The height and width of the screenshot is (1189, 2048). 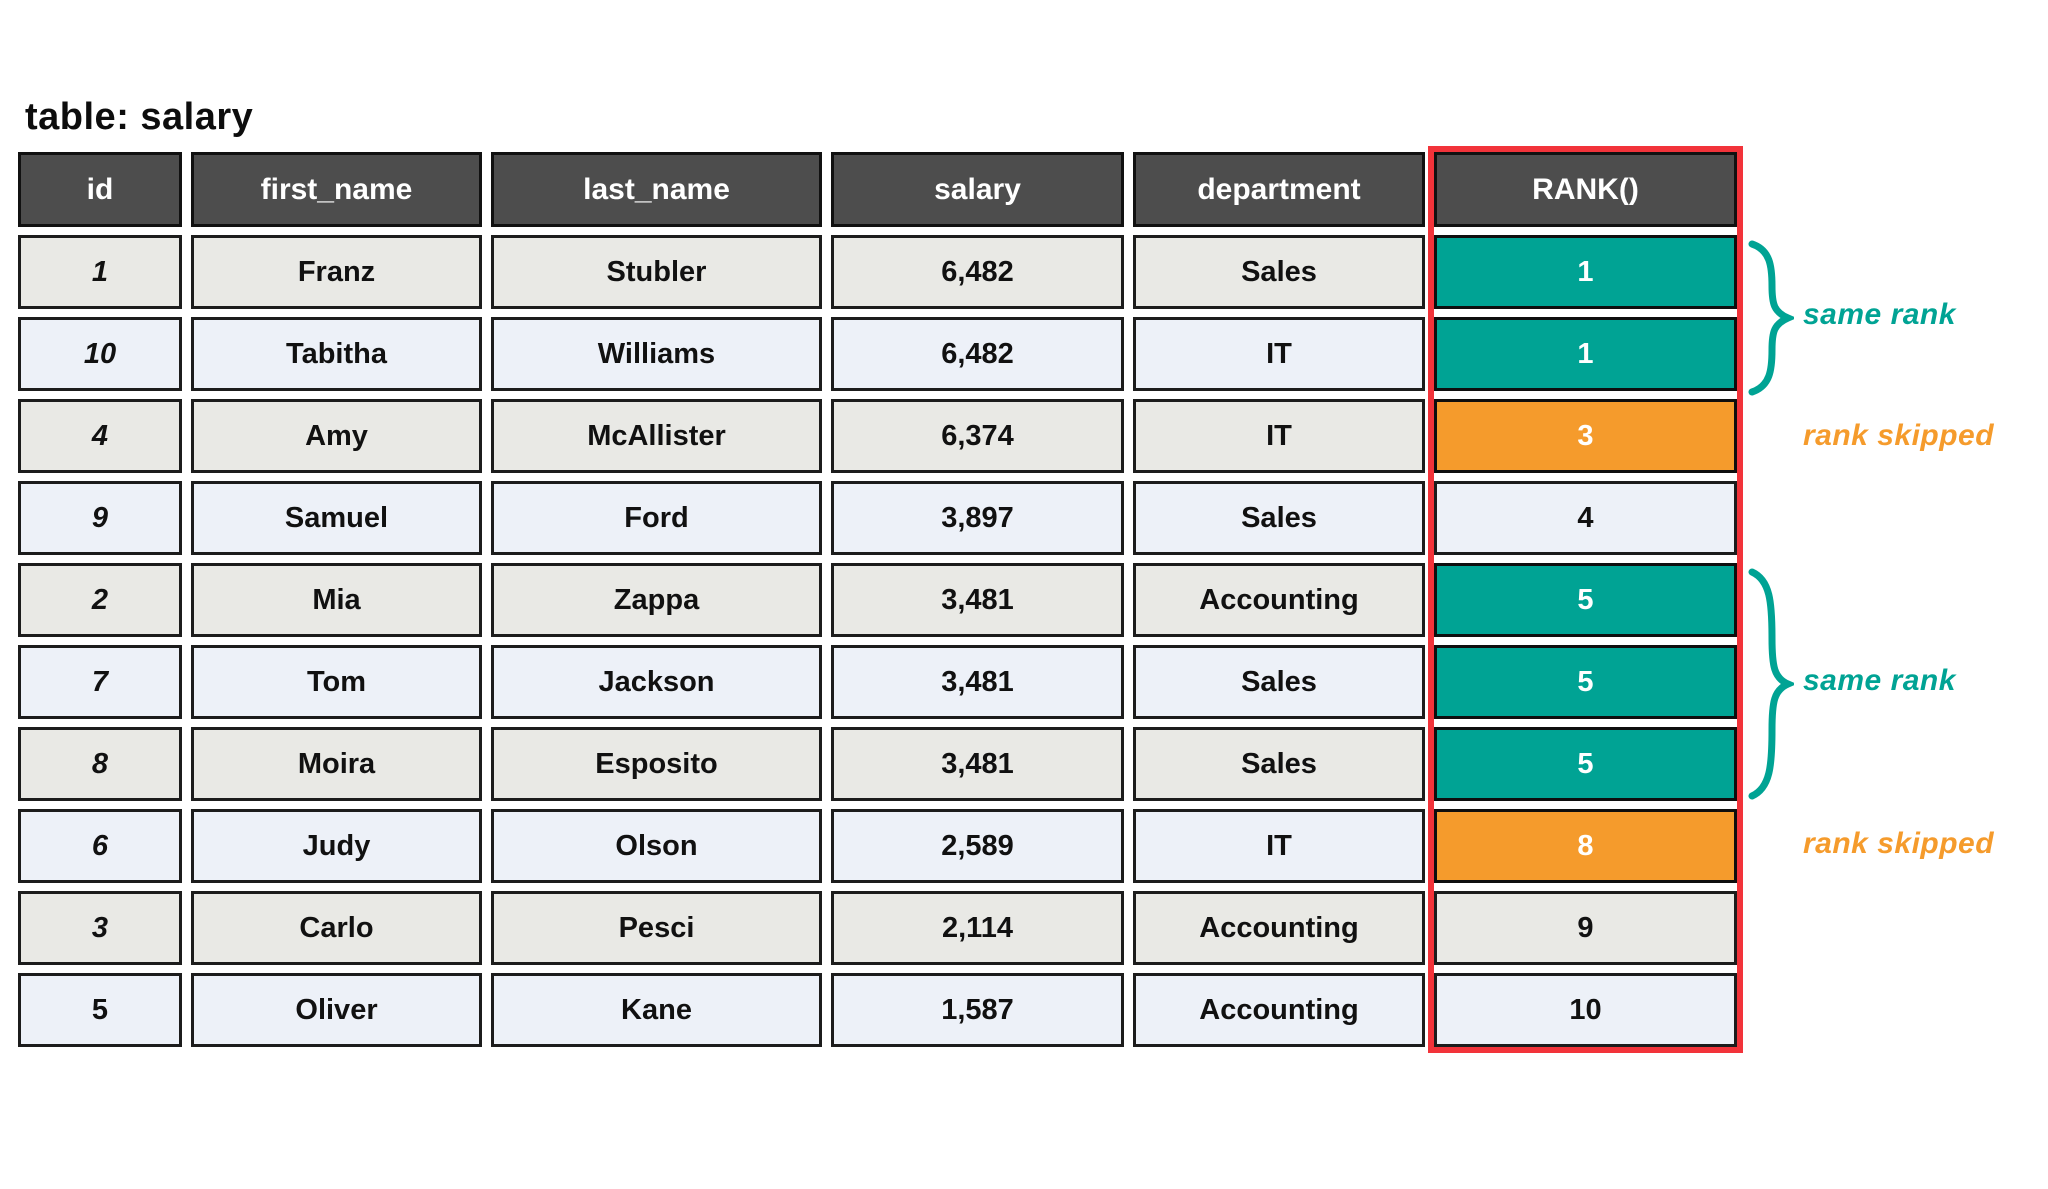 I want to click on cell-salary: 2,589, so click(x=977, y=846).